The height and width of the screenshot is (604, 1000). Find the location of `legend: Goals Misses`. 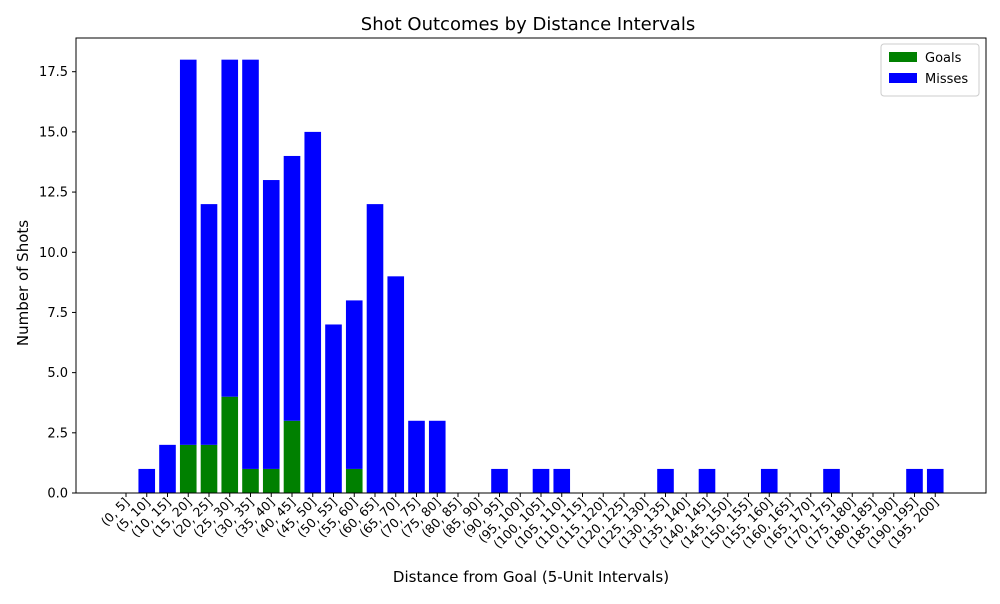

legend: Goals Misses is located at coordinates (930, 70).